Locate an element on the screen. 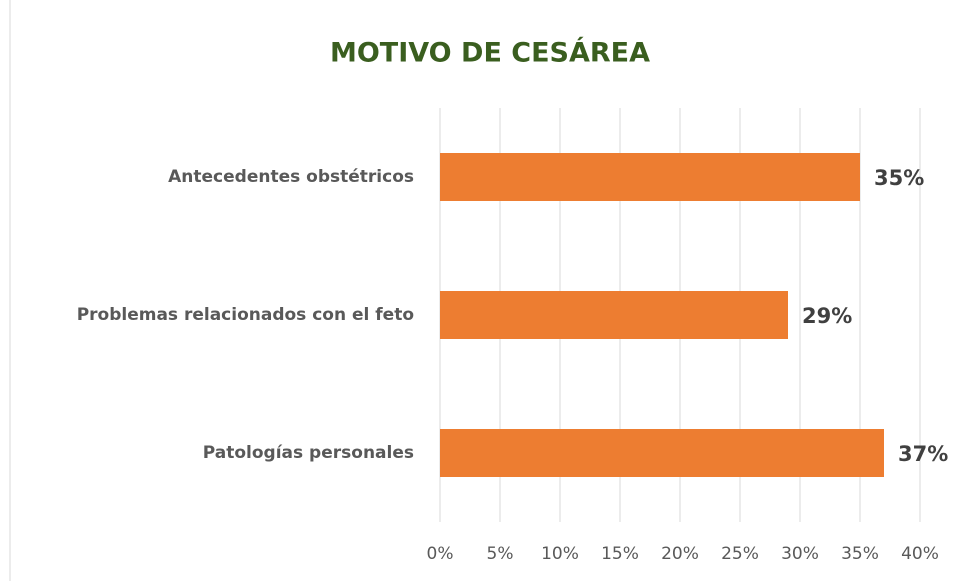 The width and height of the screenshot is (957, 581). x-tick-label: 30% is located at coordinates (800, 554).